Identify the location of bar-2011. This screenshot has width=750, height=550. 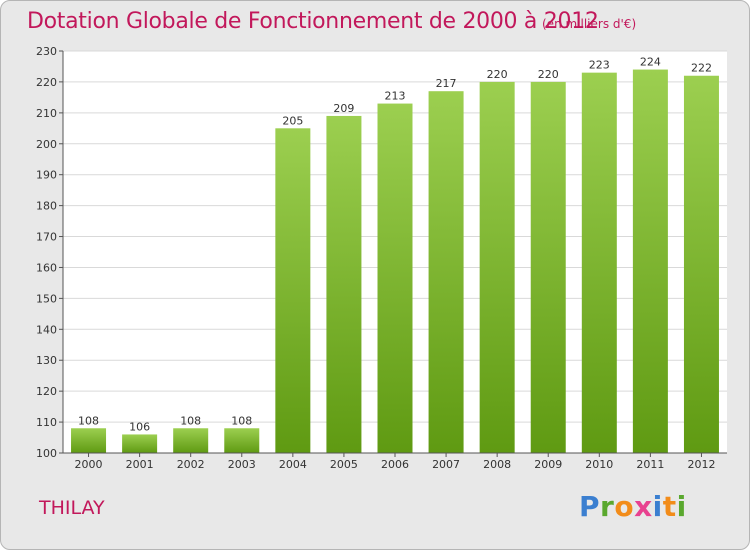
(650, 261).